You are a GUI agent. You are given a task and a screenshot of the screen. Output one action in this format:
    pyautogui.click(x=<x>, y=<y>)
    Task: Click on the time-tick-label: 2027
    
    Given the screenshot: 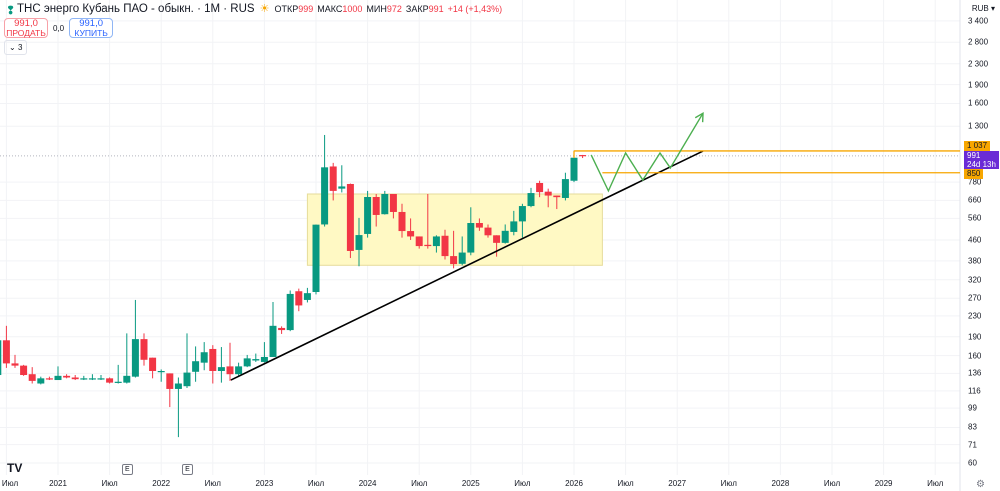 What is the action you would take?
    pyautogui.click(x=677, y=483)
    